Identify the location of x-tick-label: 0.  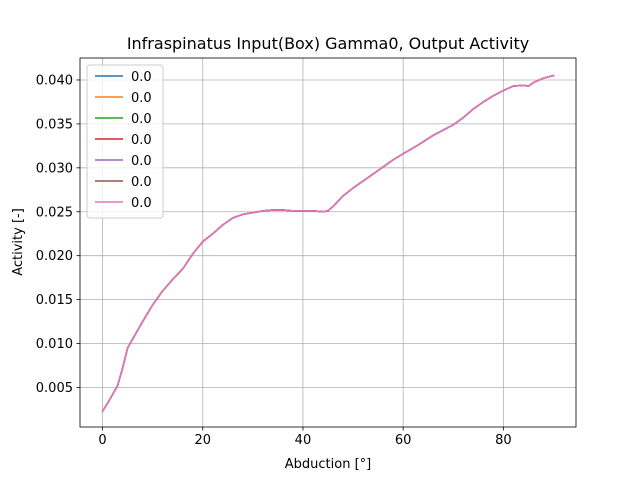
(102, 440).